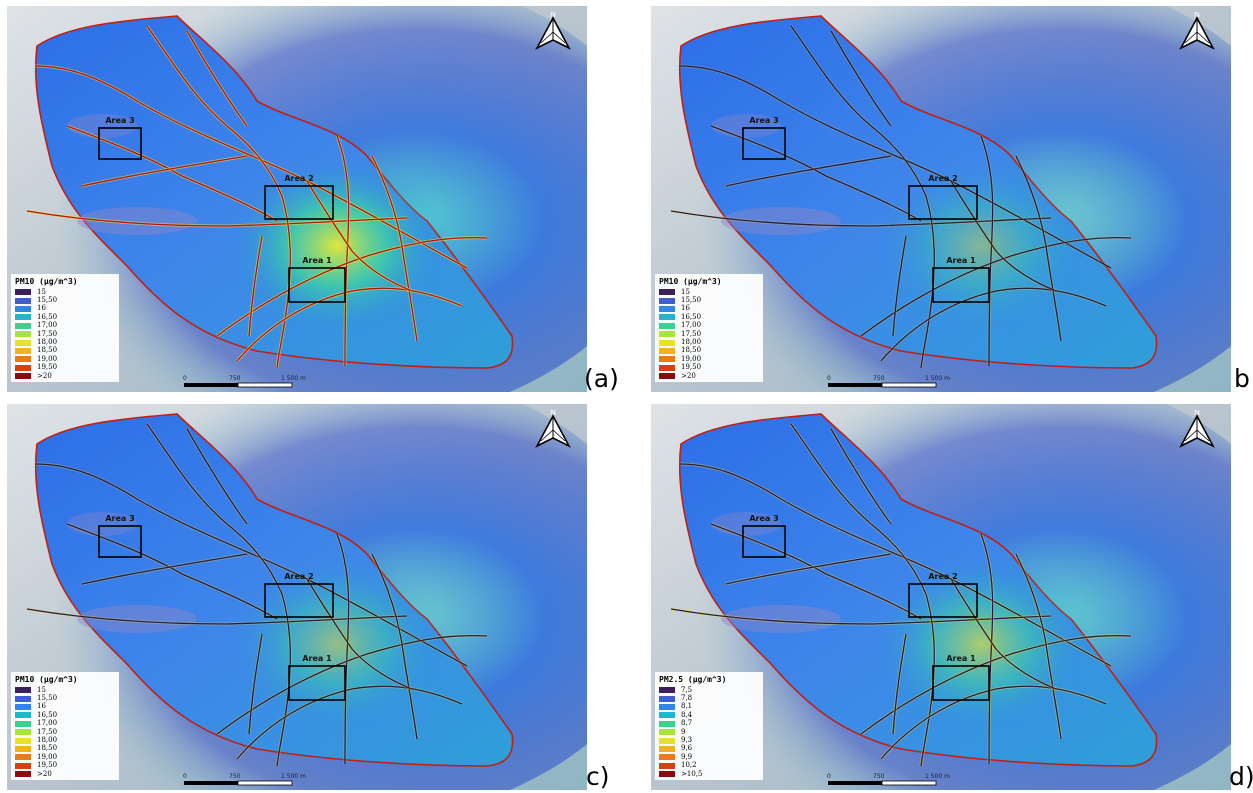  What do you see at coordinates (709, 732) in the screenshot?
I see `legend-row: 9` at bounding box center [709, 732].